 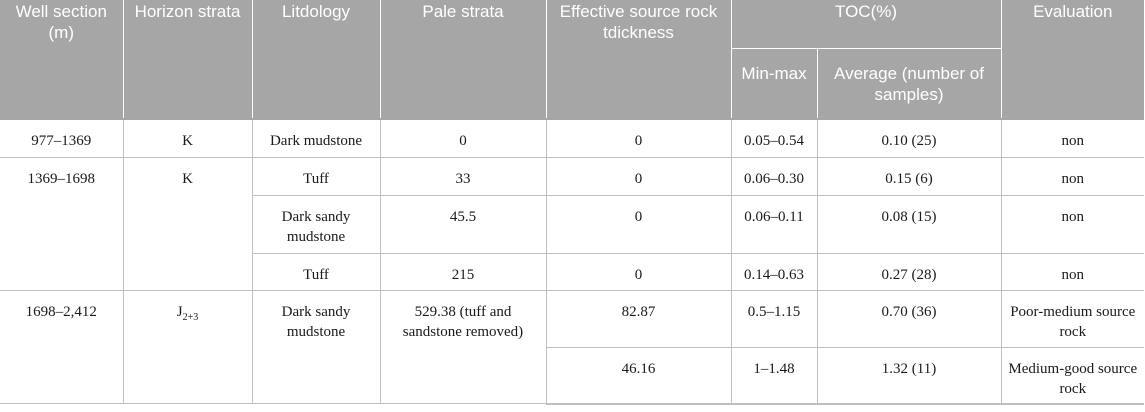 What do you see at coordinates (187, 59) in the screenshot?
I see `header-horizon-strata: Horizon strata` at bounding box center [187, 59].